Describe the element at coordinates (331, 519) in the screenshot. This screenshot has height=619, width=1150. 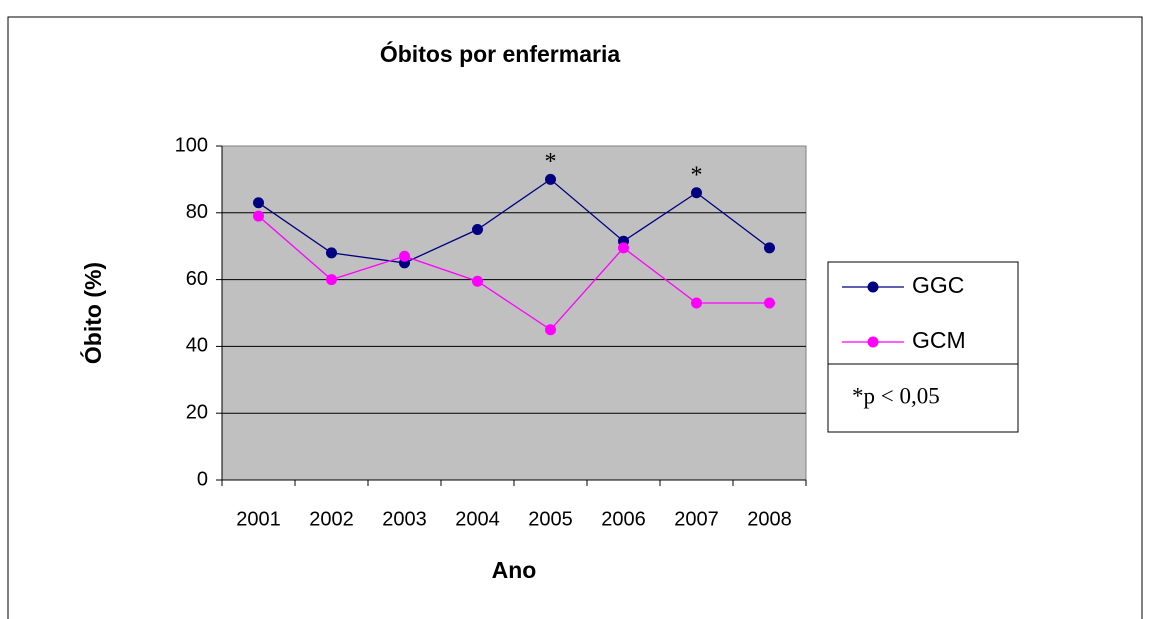
I see `x-tick-label: 2002` at that location.